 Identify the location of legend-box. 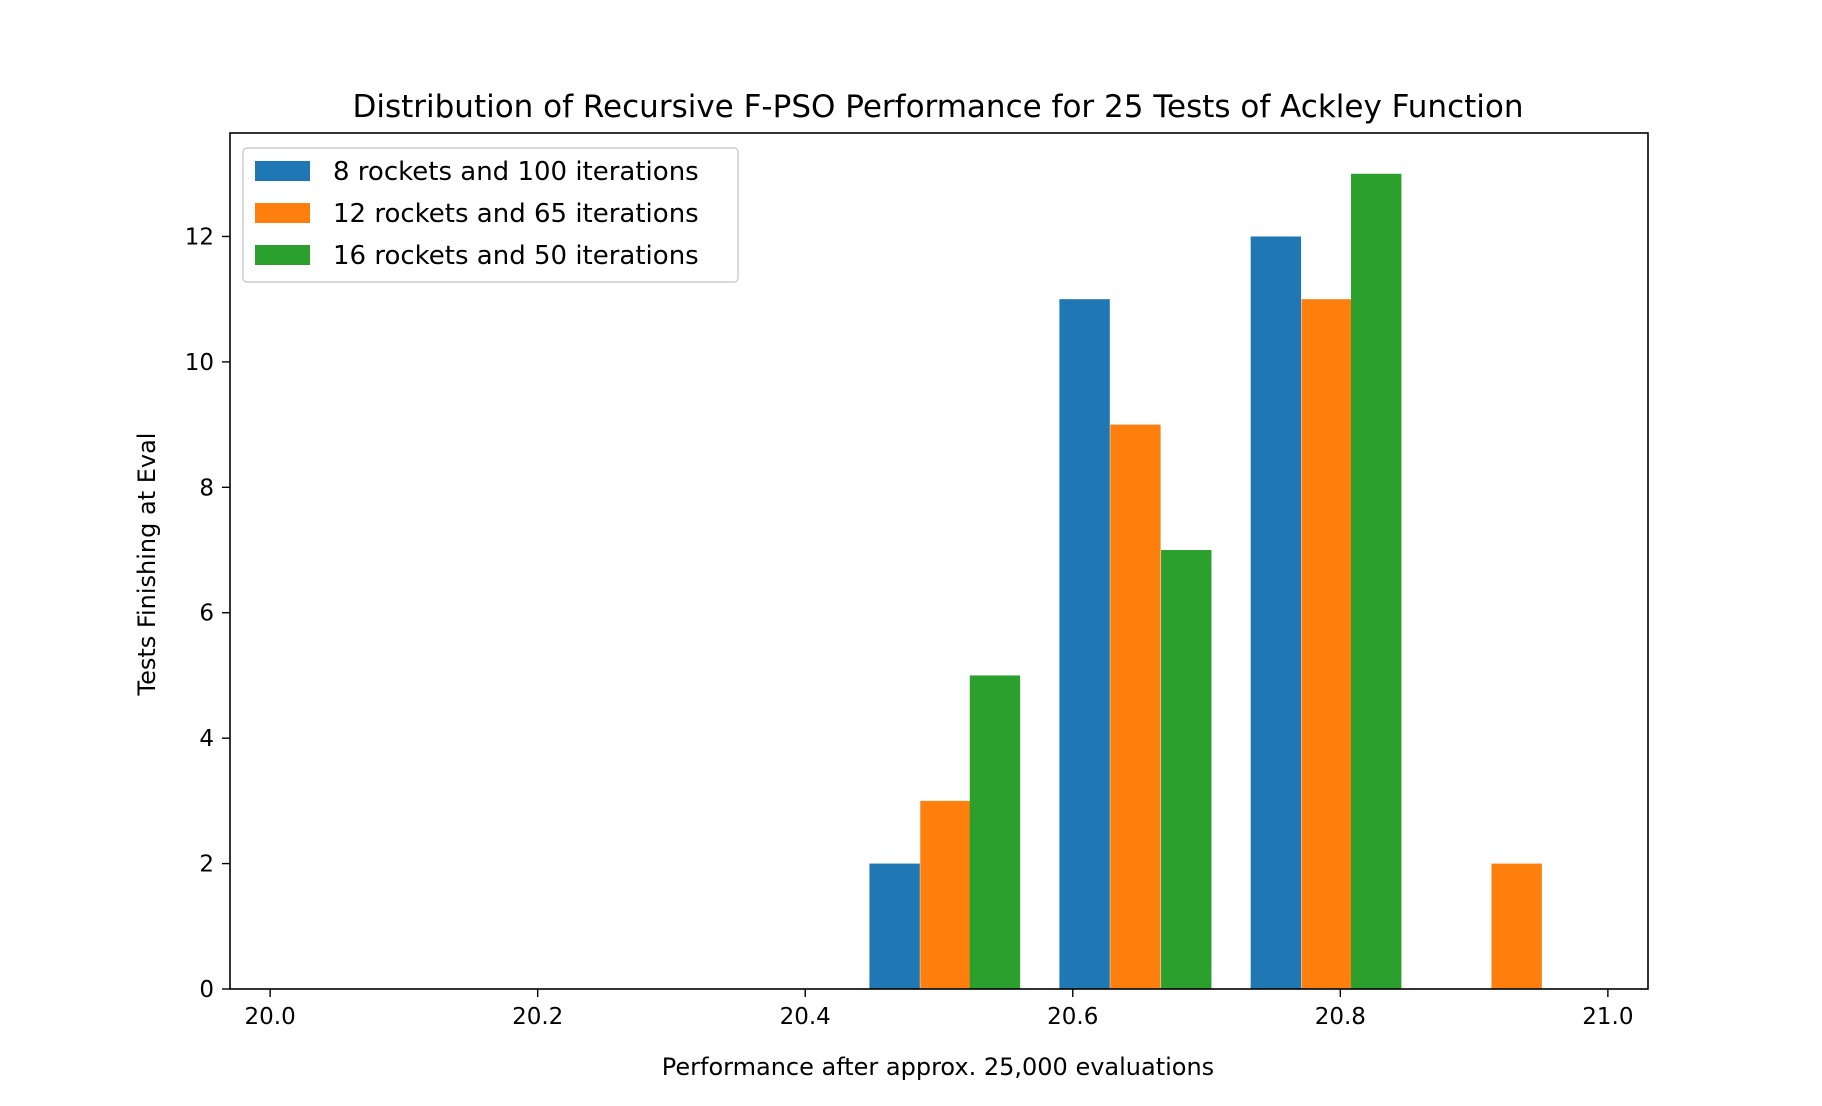
(490, 215).